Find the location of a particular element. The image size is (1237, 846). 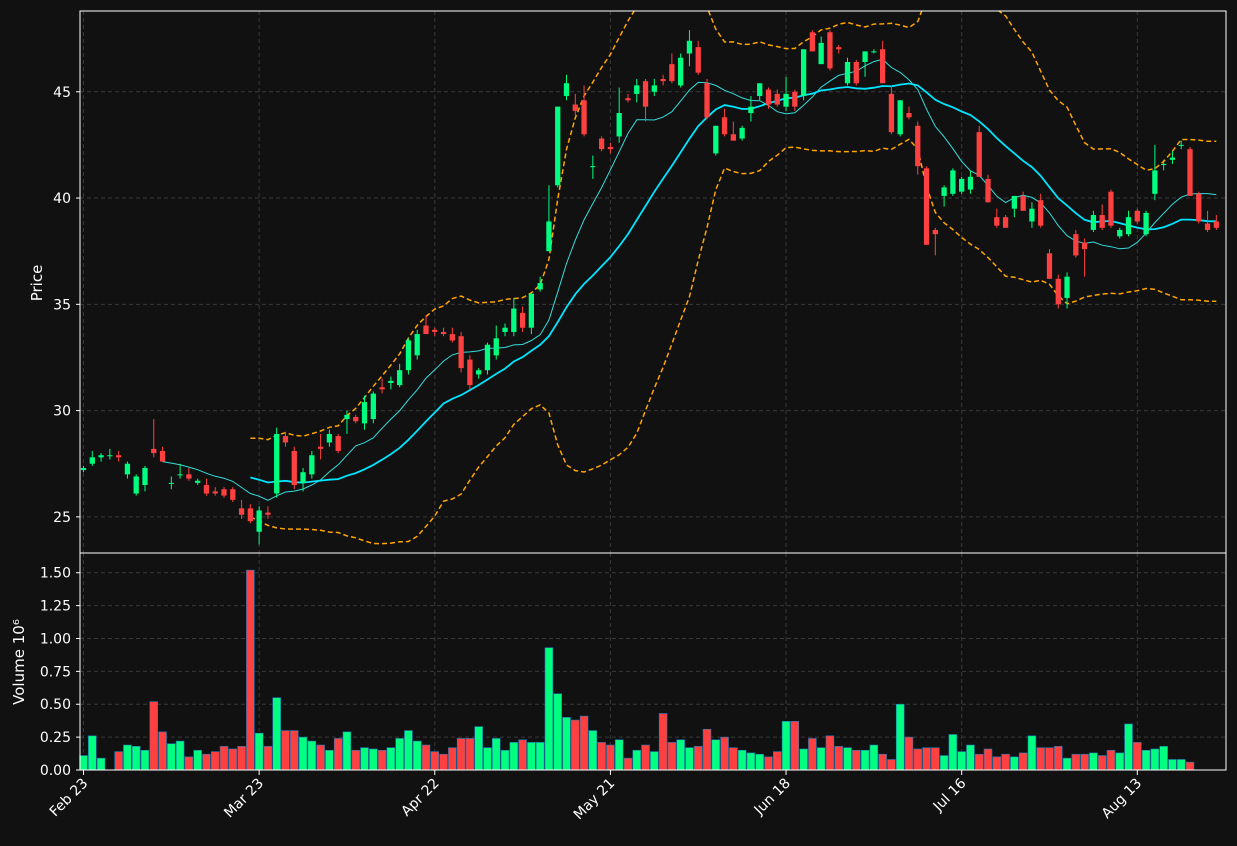

volume-y-tick-label: 0.00 is located at coordinates (55, 771).